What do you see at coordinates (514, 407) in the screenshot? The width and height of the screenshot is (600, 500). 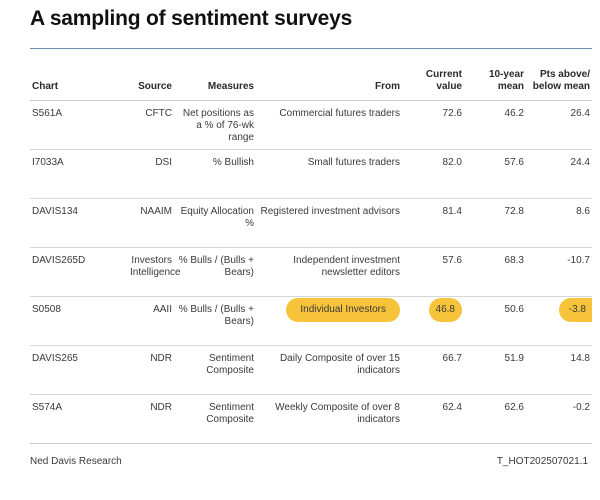 I see `cell-mean-text: 62.6` at bounding box center [514, 407].